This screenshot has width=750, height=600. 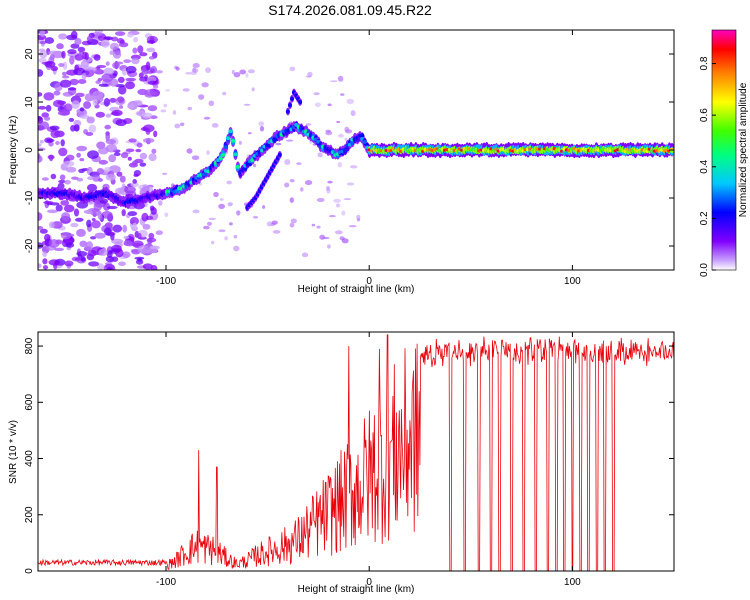 I want to click on colorbar-gradient, so click(x=724, y=150).